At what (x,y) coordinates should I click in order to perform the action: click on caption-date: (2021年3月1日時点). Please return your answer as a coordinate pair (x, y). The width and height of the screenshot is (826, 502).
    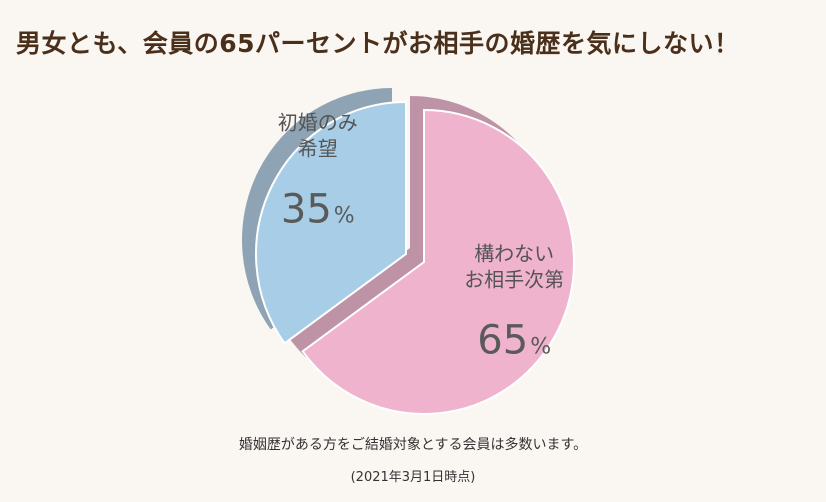
    Looking at the image, I should click on (413, 477).